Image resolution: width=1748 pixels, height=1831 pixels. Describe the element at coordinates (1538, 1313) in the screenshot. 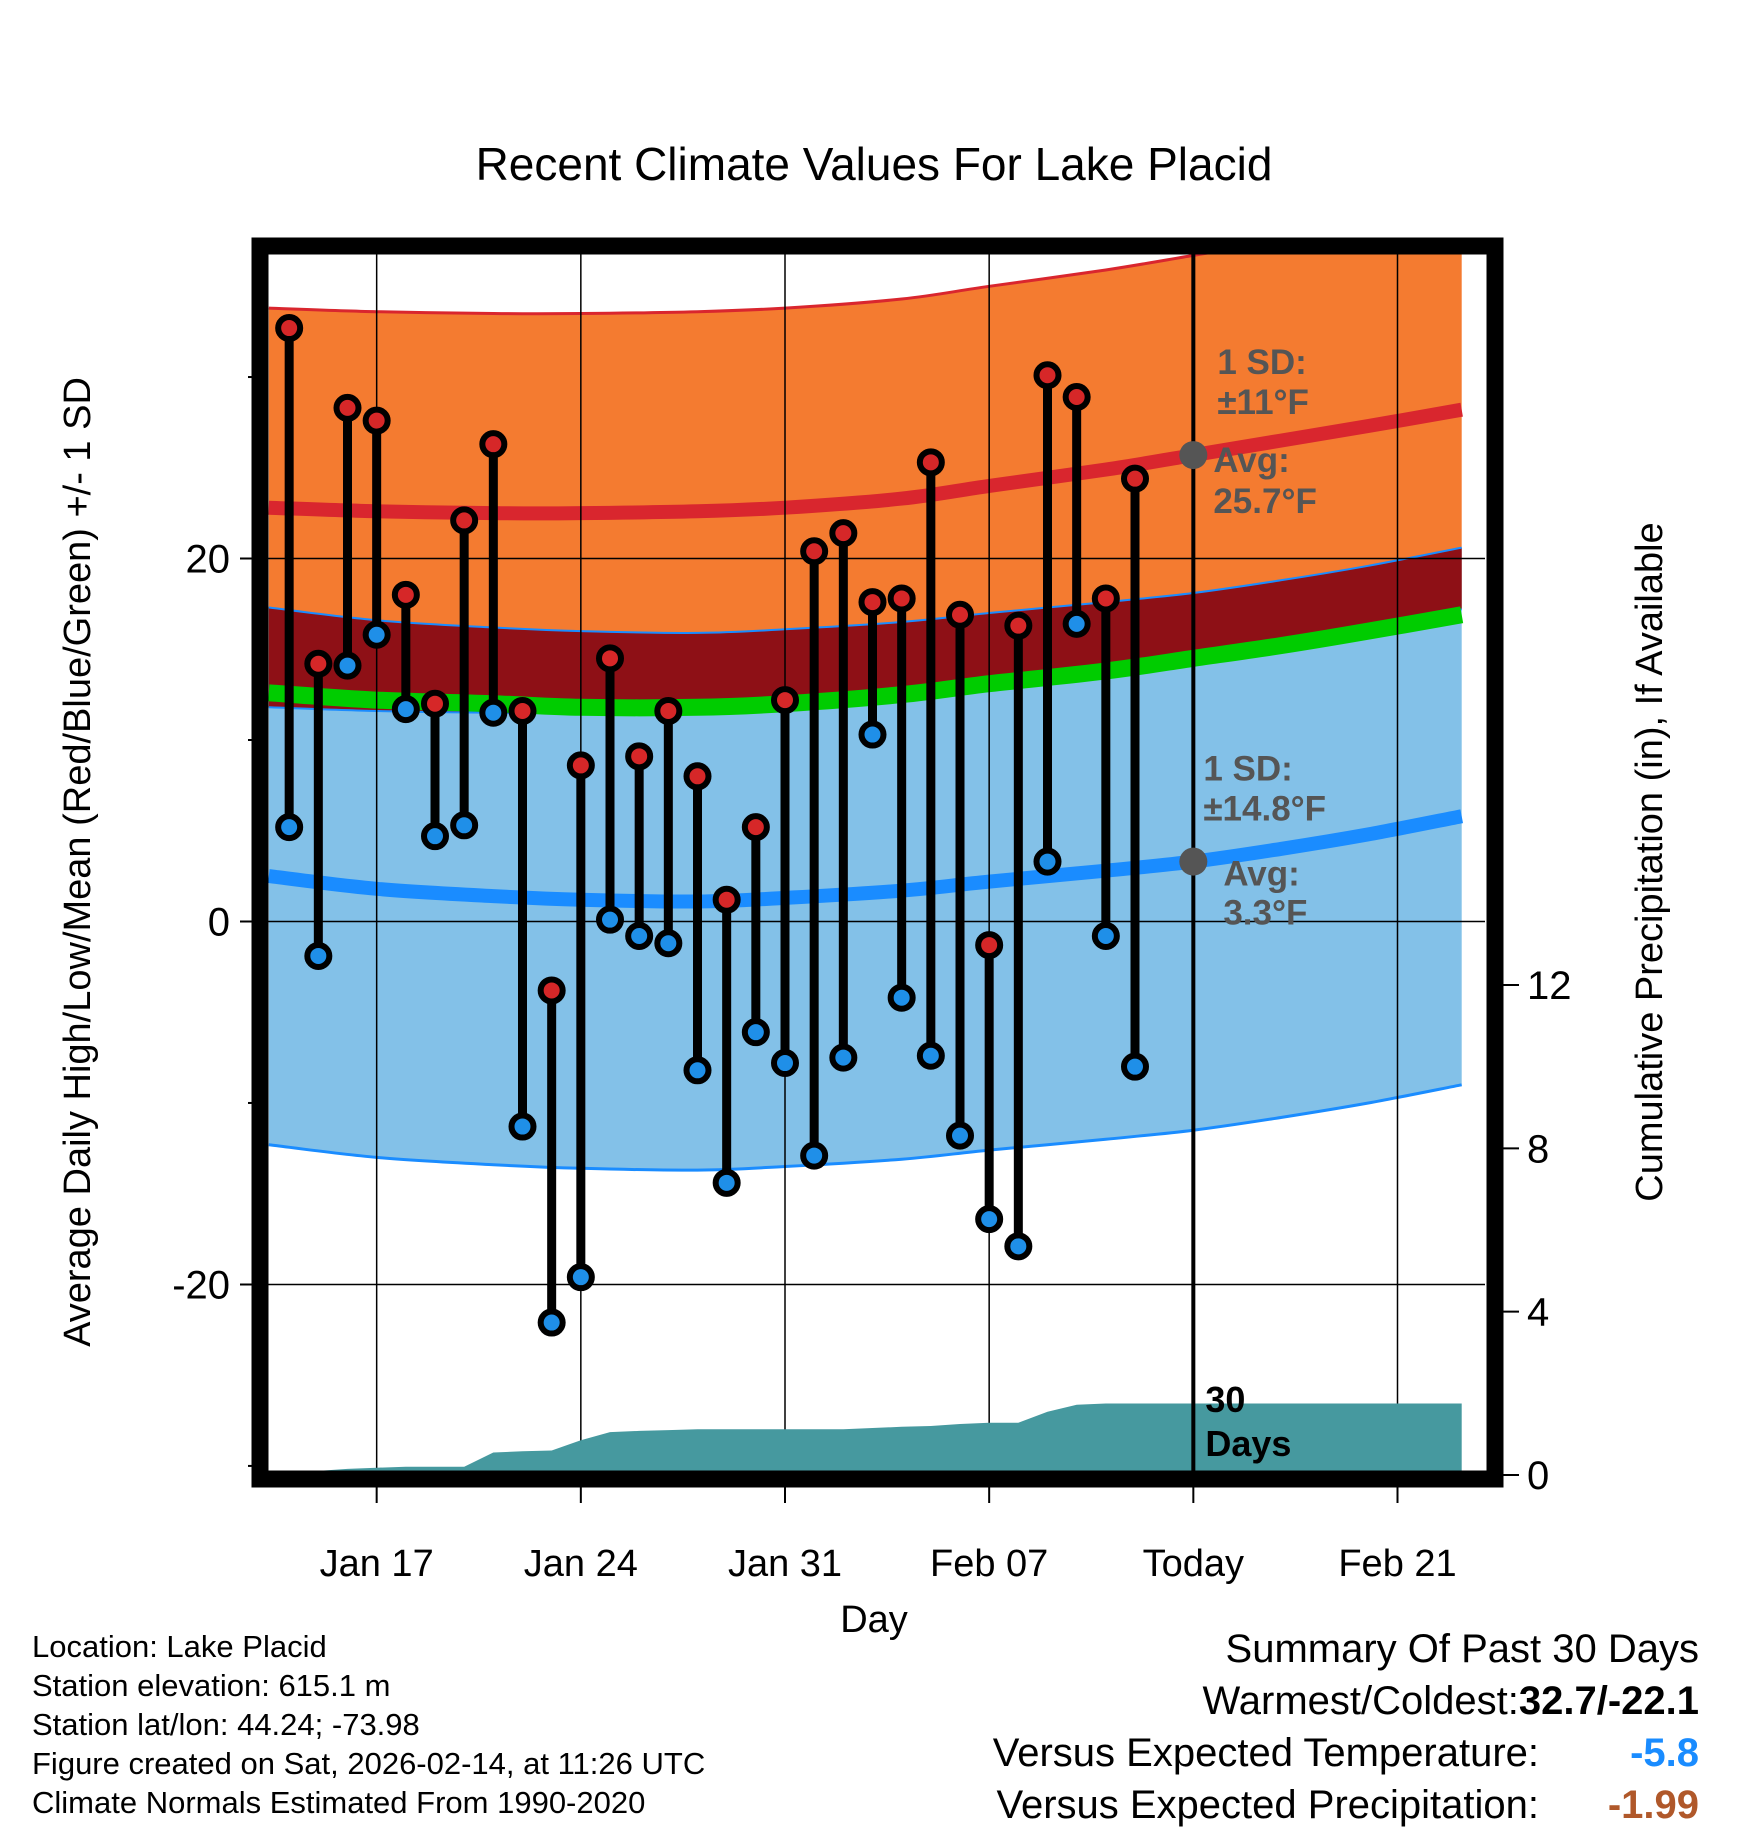

I see `y2-tick-label: 4` at that location.